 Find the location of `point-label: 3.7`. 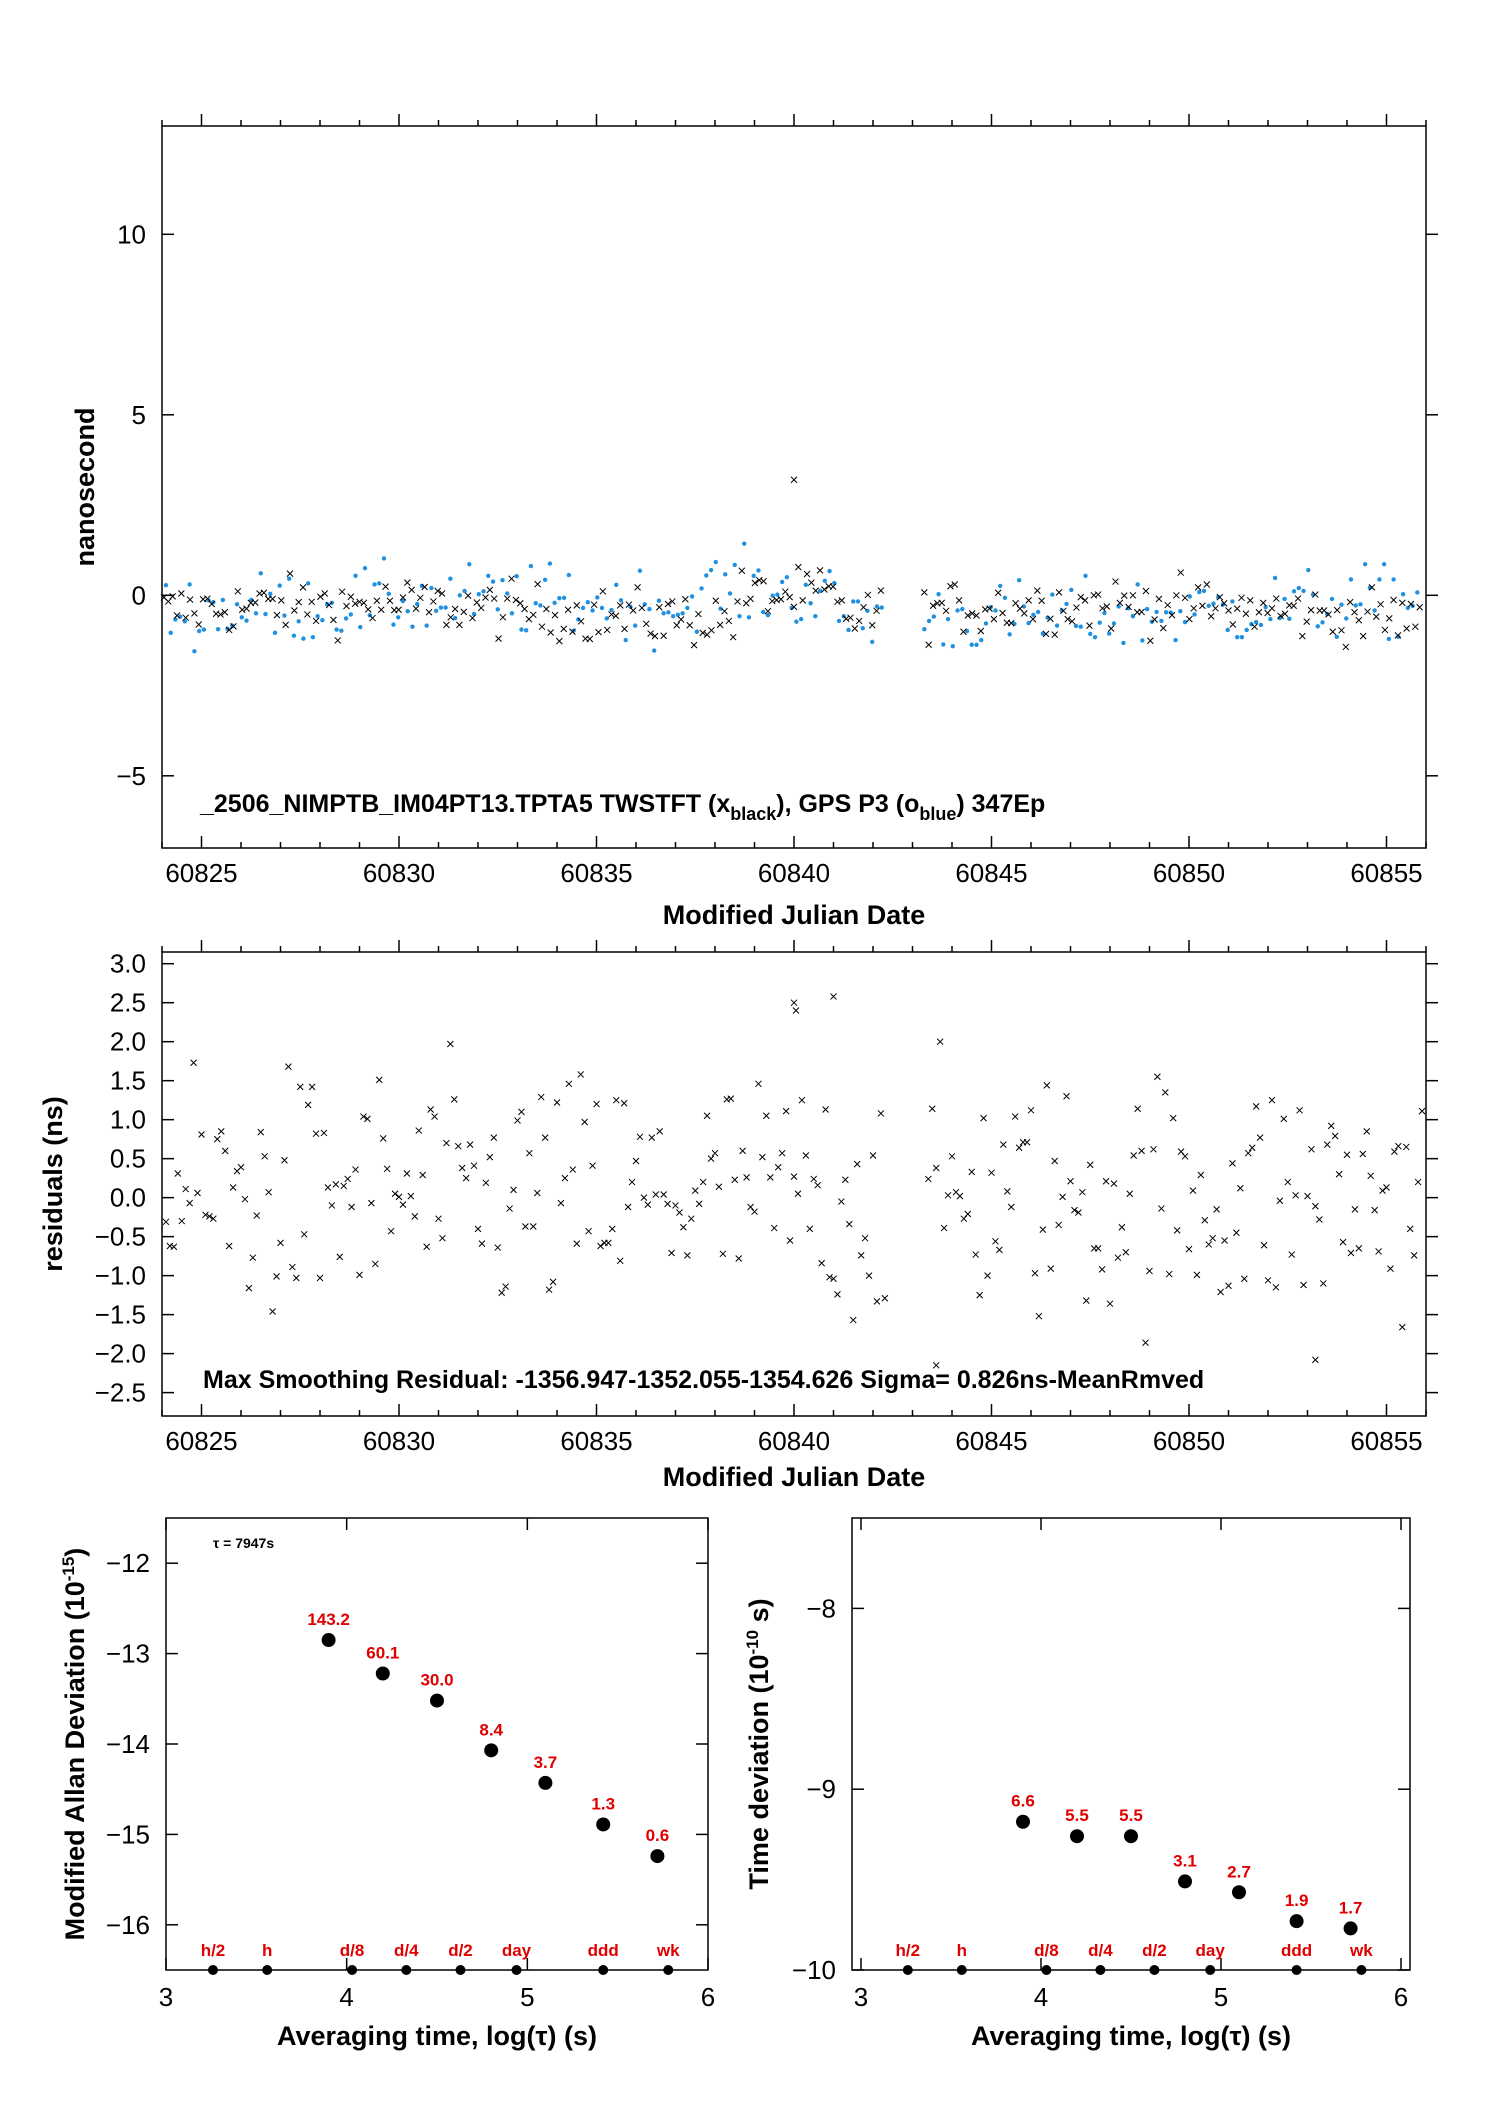

point-label: 3.7 is located at coordinates (546, 1762).